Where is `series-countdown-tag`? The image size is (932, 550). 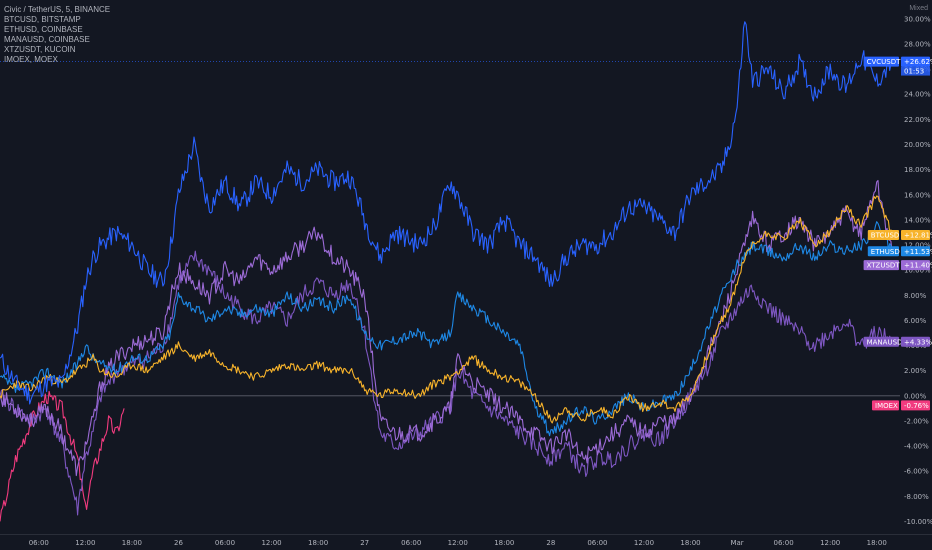 series-countdown-tag is located at coordinates (915, 71).